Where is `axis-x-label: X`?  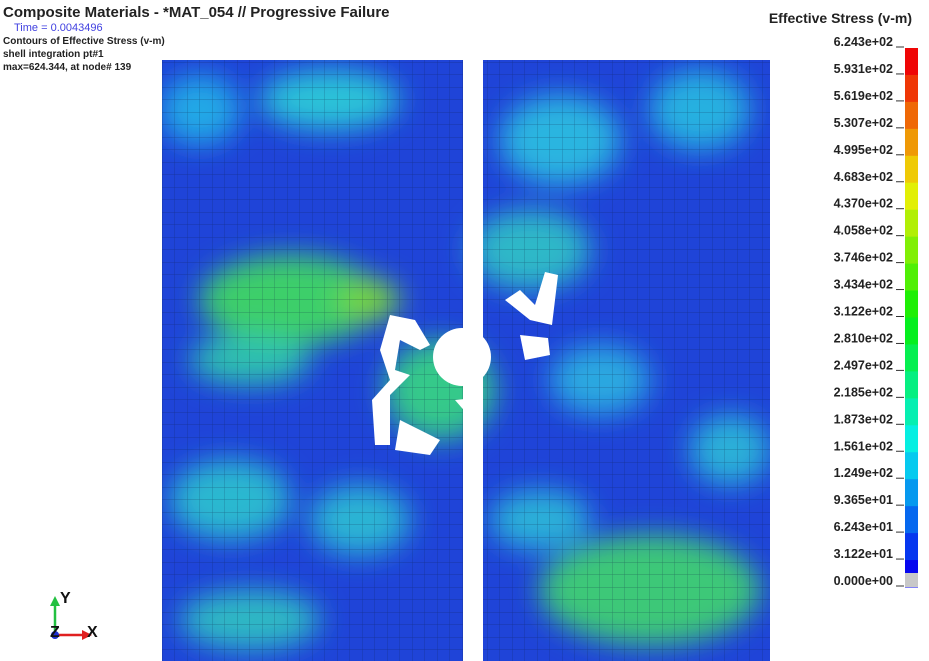
axis-x-label: X is located at coordinates (92, 632).